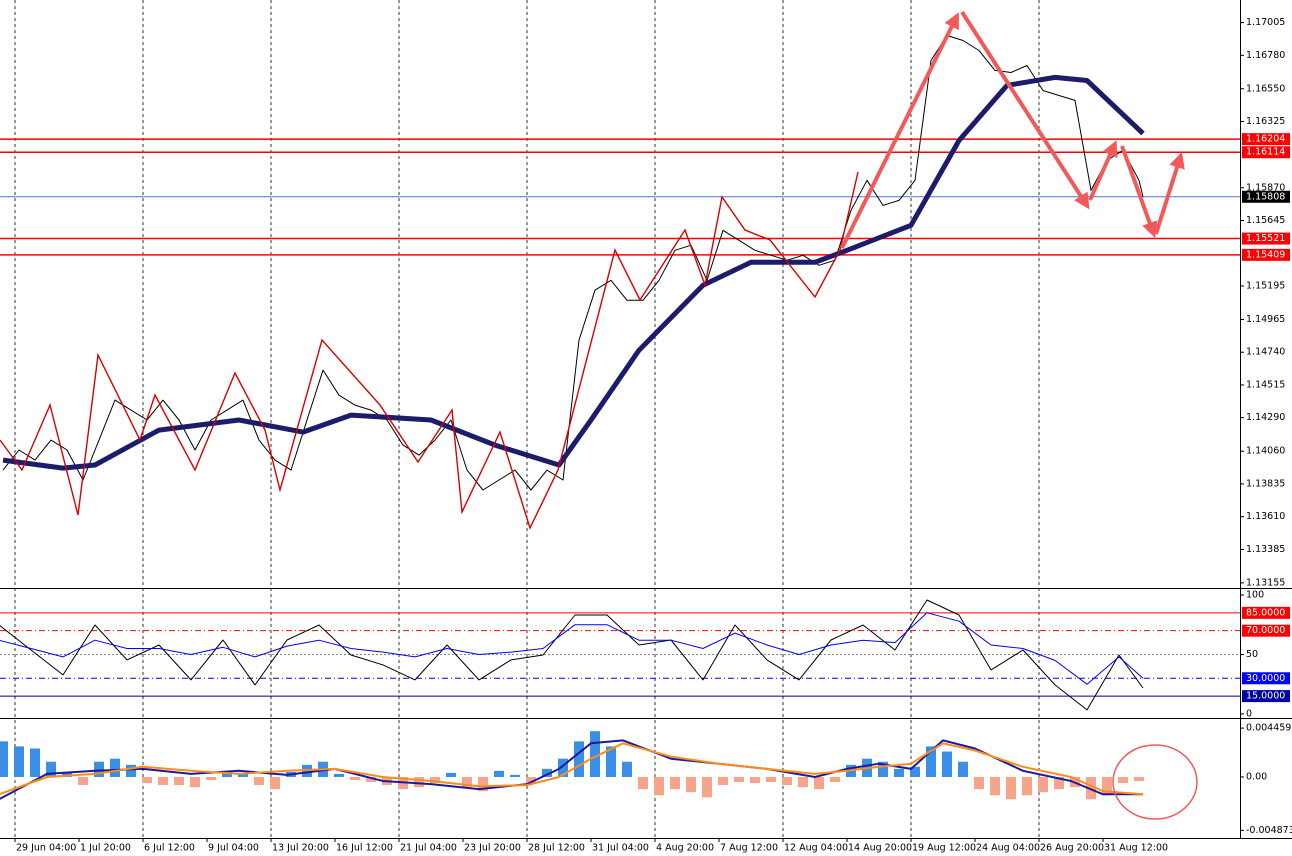 The width and height of the screenshot is (1292, 856). Describe the element at coordinates (105, 848) in the screenshot. I see `x-tick-label: 1 Jul 20:00` at that location.